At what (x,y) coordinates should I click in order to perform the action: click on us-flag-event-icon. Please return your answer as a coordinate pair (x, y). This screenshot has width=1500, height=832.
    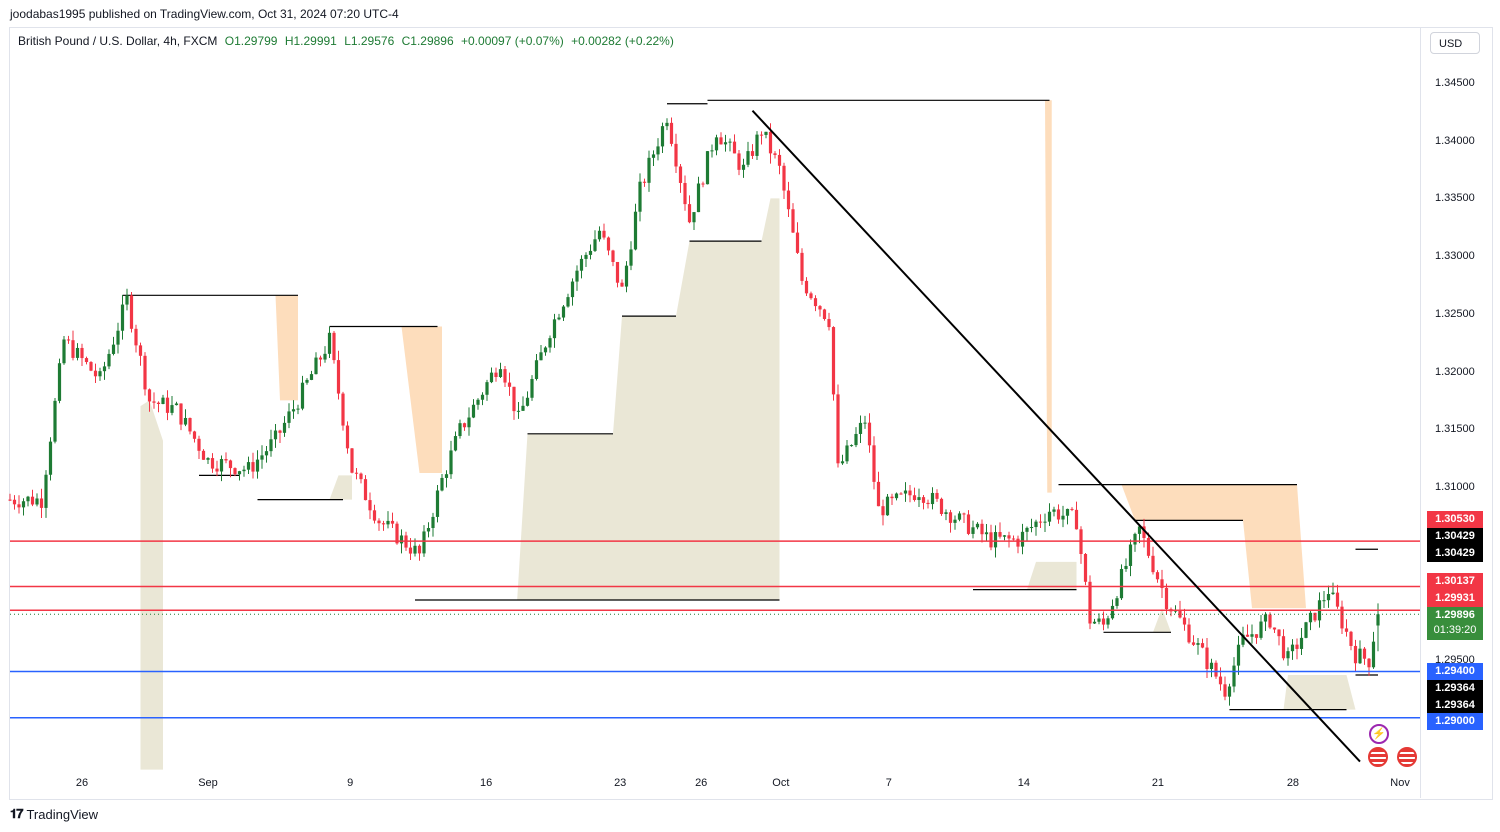
    Looking at the image, I should click on (1378, 757).